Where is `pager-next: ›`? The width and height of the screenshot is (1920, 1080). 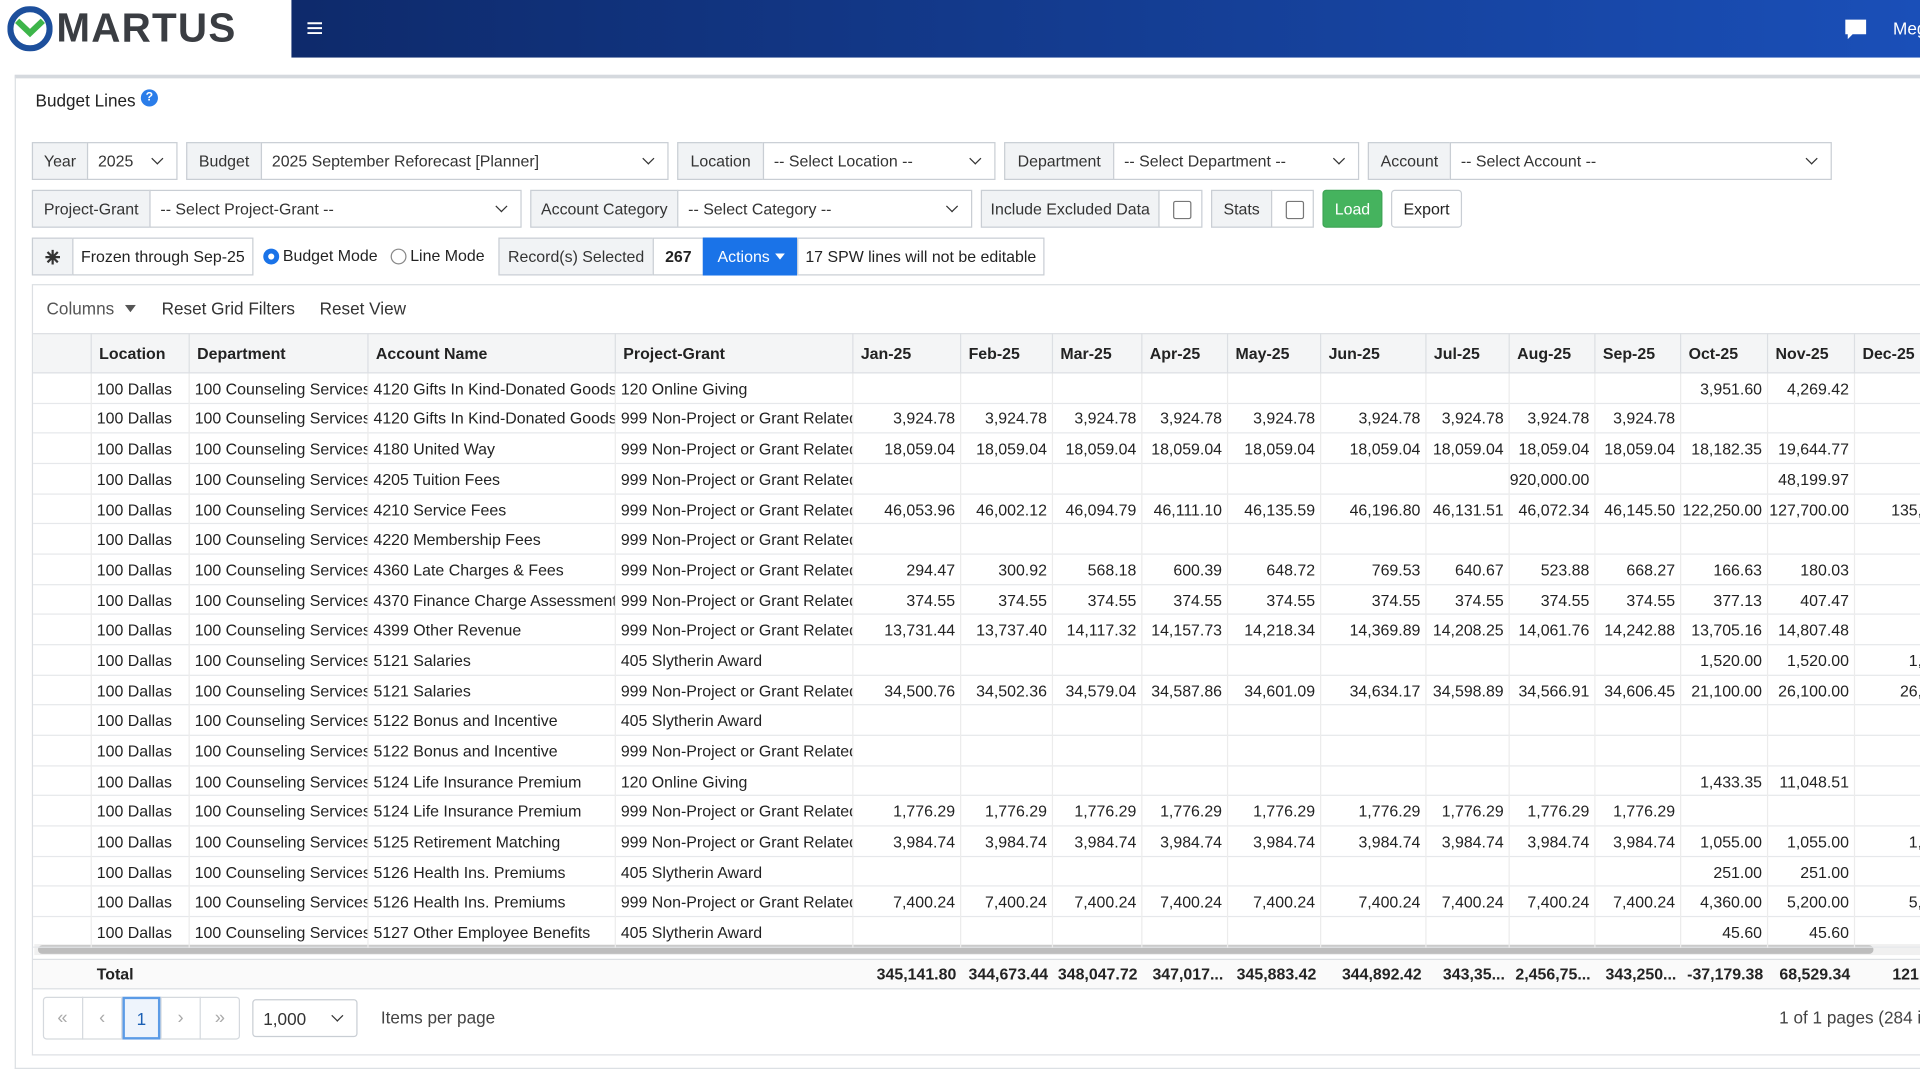 pager-next: › is located at coordinates (179, 1018).